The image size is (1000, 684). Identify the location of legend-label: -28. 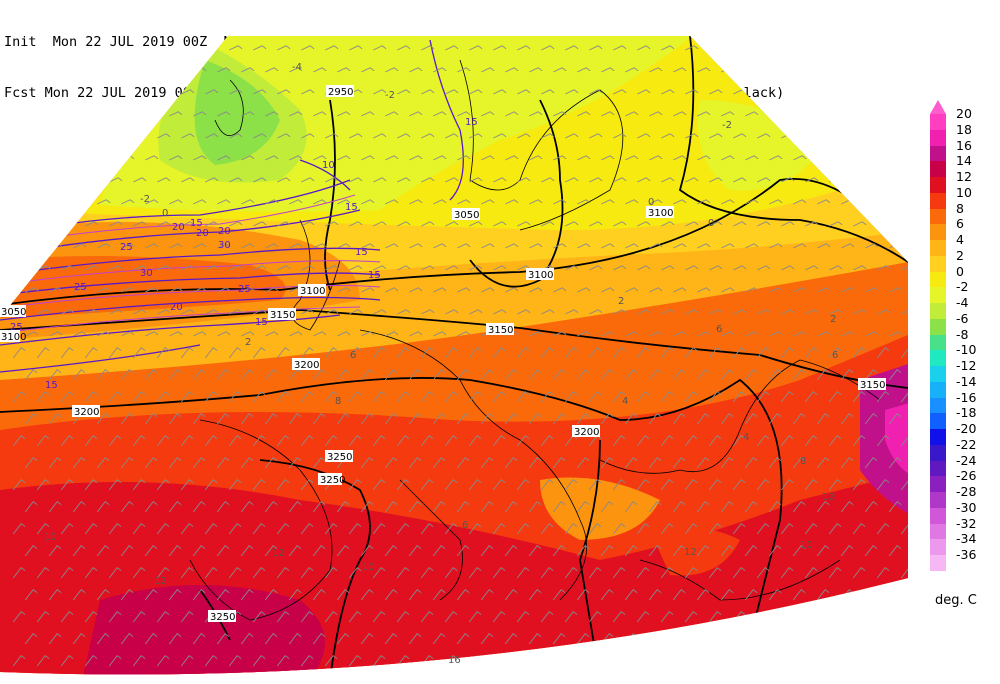
(966, 491).